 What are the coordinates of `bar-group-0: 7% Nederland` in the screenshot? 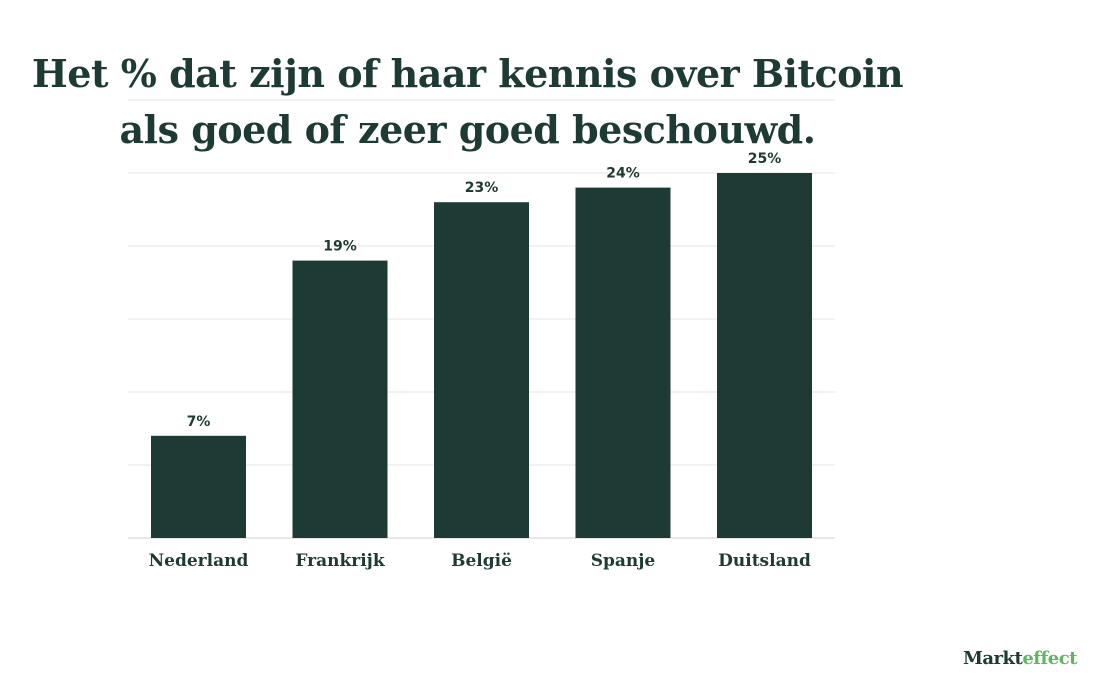 It's located at (199, 492).